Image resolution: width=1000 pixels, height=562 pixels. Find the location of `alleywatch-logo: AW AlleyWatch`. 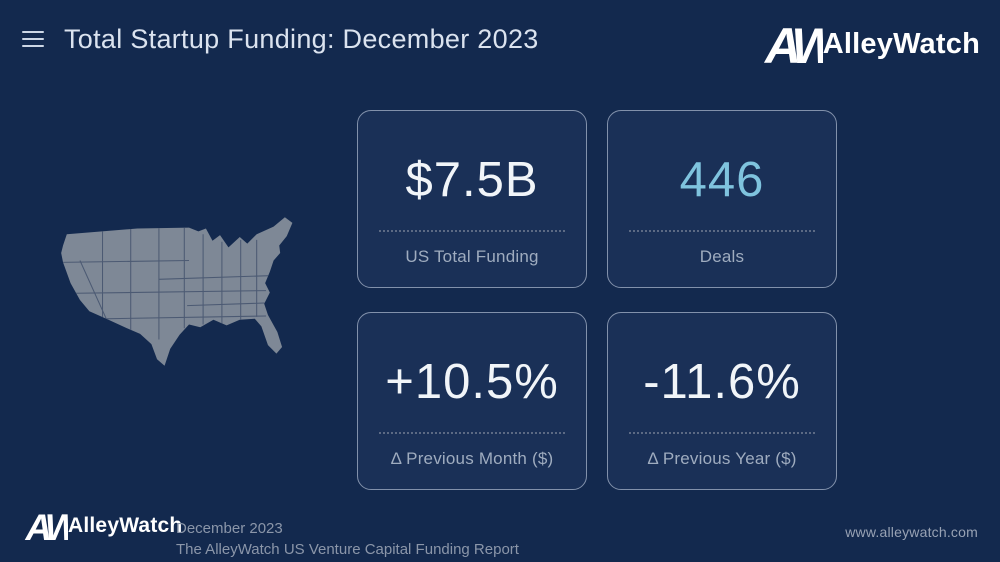

alleywatch-logo: AW AlleyWatch is located at coordinates (871, 44).